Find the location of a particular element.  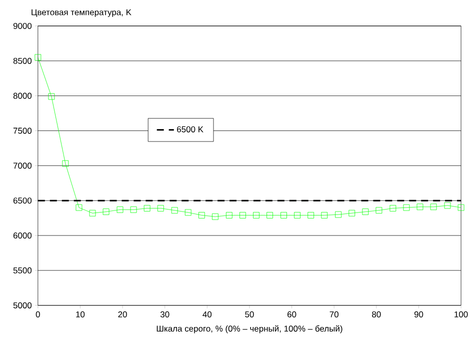

x-tick-label: 60 is located at coordinates (292, 314).